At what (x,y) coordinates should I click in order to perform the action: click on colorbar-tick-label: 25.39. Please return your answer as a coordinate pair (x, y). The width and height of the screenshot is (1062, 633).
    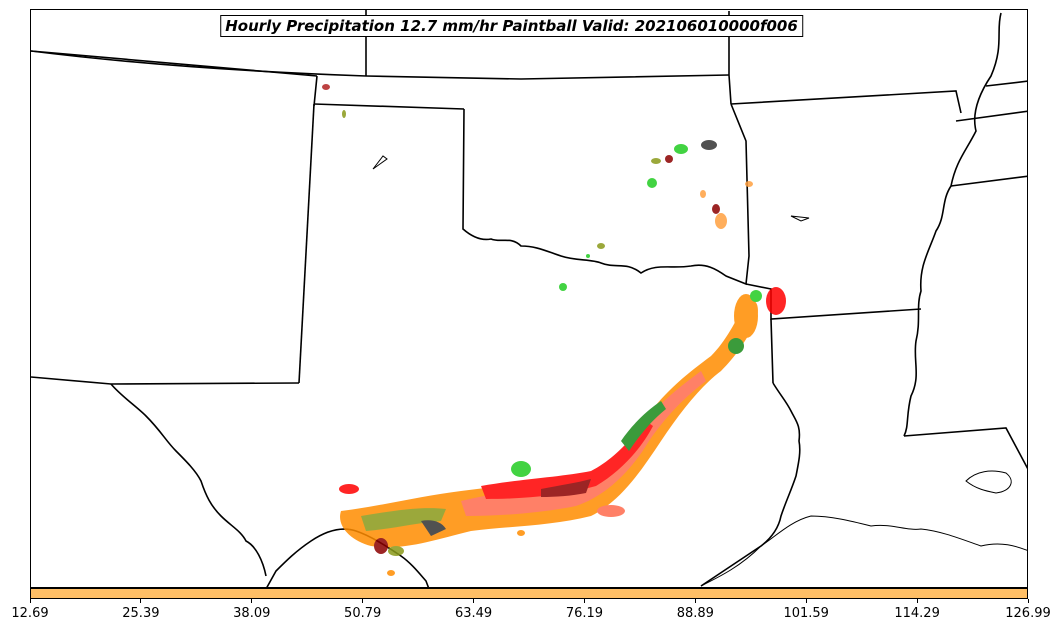
    Looking at the image, I should click on (141, 613).